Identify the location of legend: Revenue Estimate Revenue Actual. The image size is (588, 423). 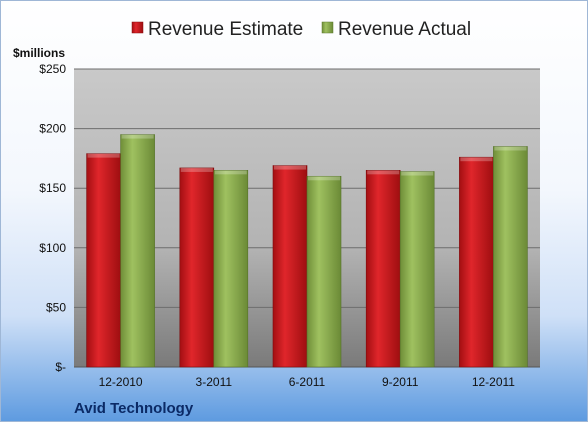
(301, 29).